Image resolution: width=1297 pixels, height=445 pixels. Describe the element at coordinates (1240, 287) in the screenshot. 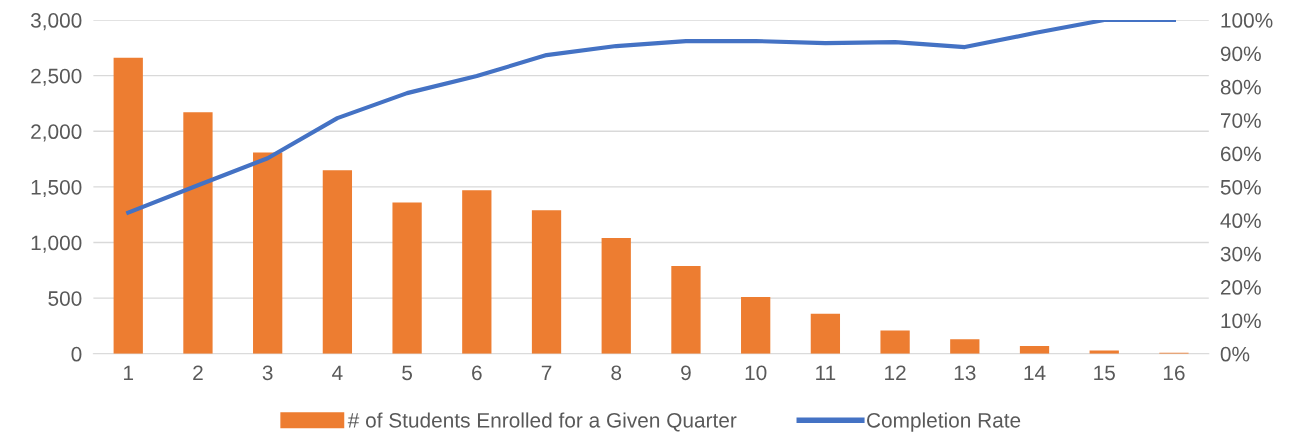

I see `y2-tick-label: 20%` at that location.